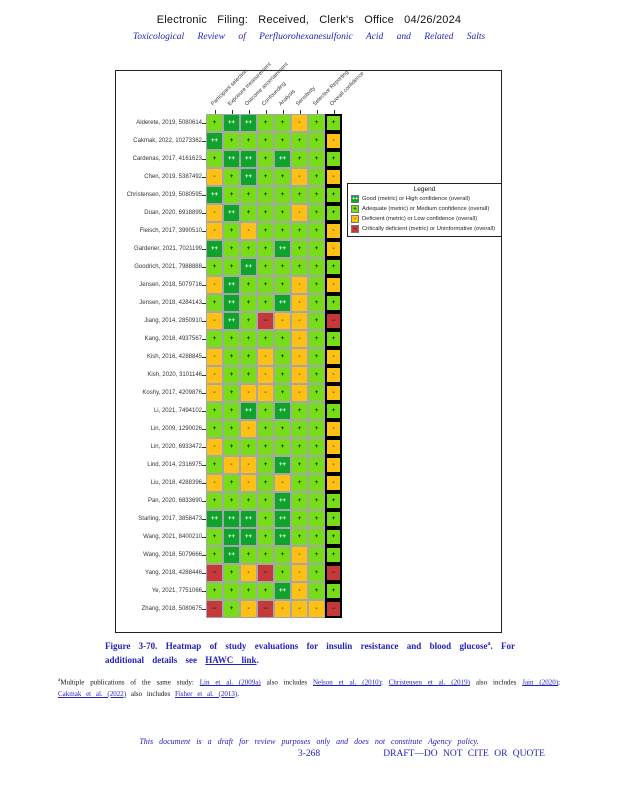 Image resolution: width=618 pixels, height=800 pixels. I want to click on row-label-study: Jiang, 2014, 2850910, so click(173, 321).